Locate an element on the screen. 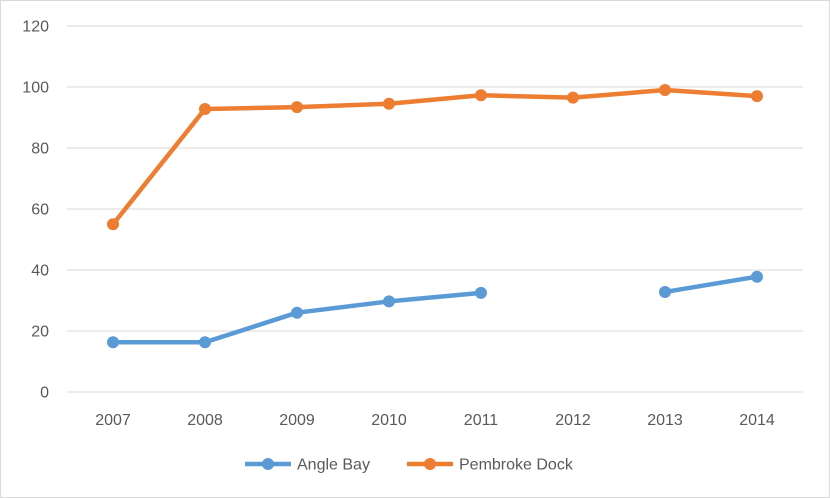  x-tick-label: 2012 is located at coordinates (573, 420).